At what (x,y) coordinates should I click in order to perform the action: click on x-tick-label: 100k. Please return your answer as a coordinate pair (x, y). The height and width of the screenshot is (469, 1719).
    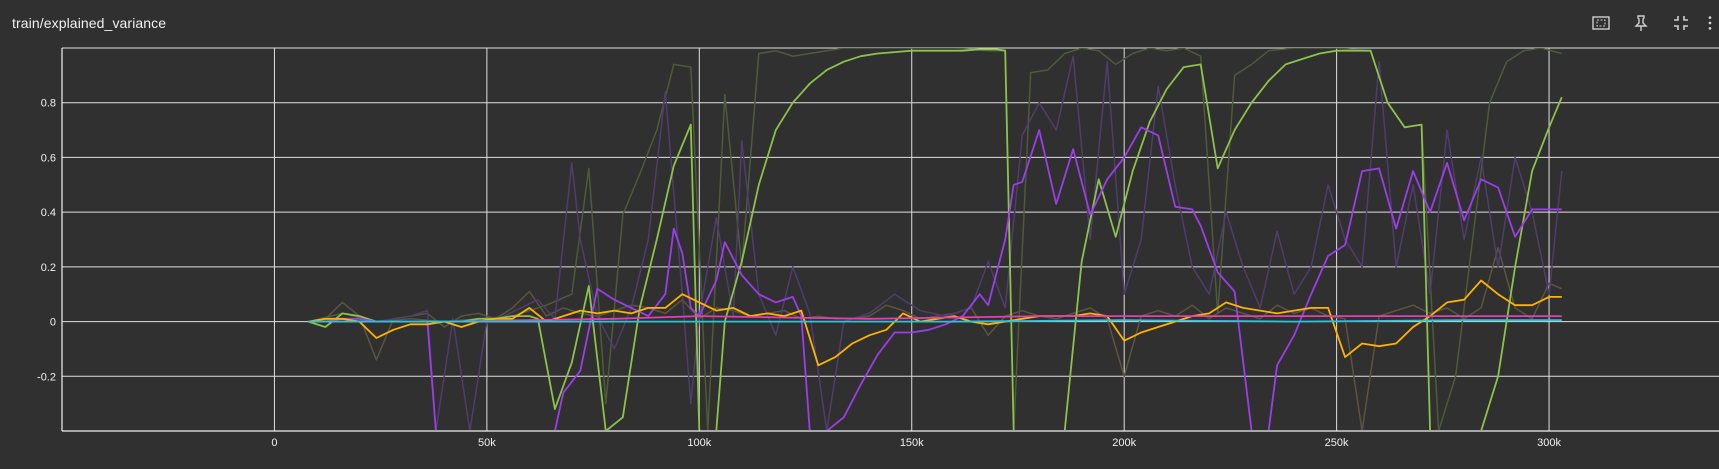
    Looking at the image, I should click on (699, 443).